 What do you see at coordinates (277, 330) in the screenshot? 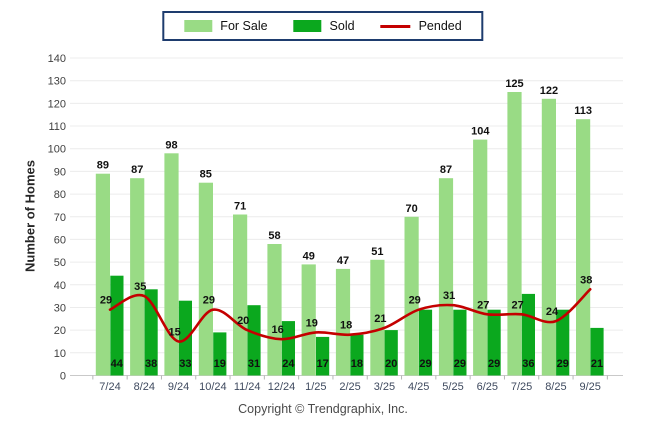
I see `pended-value-label: 16` at bounding box center [277, 330].